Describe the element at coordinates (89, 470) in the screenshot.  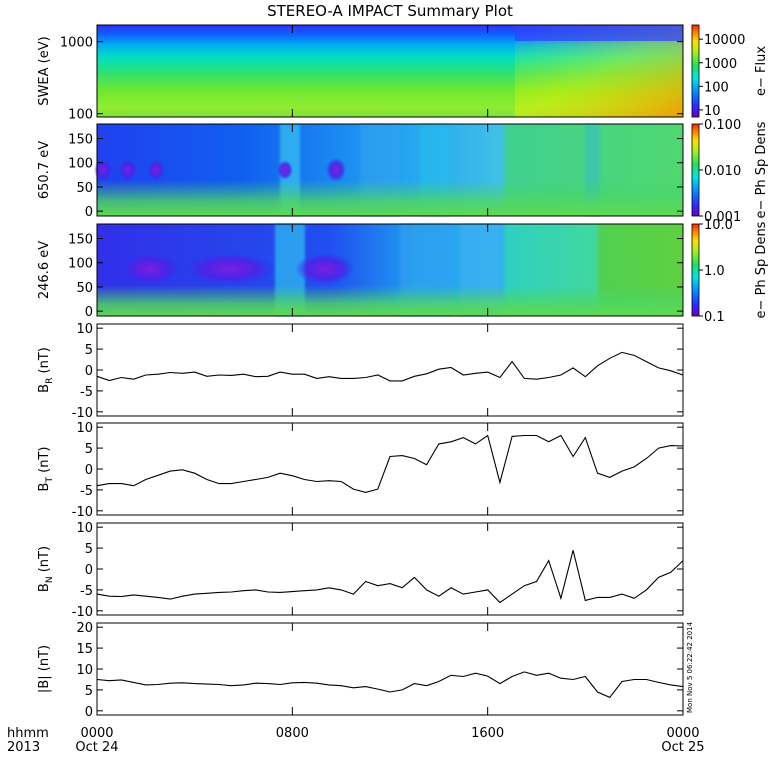
I see `bt-ytick-label: 0` at that location.